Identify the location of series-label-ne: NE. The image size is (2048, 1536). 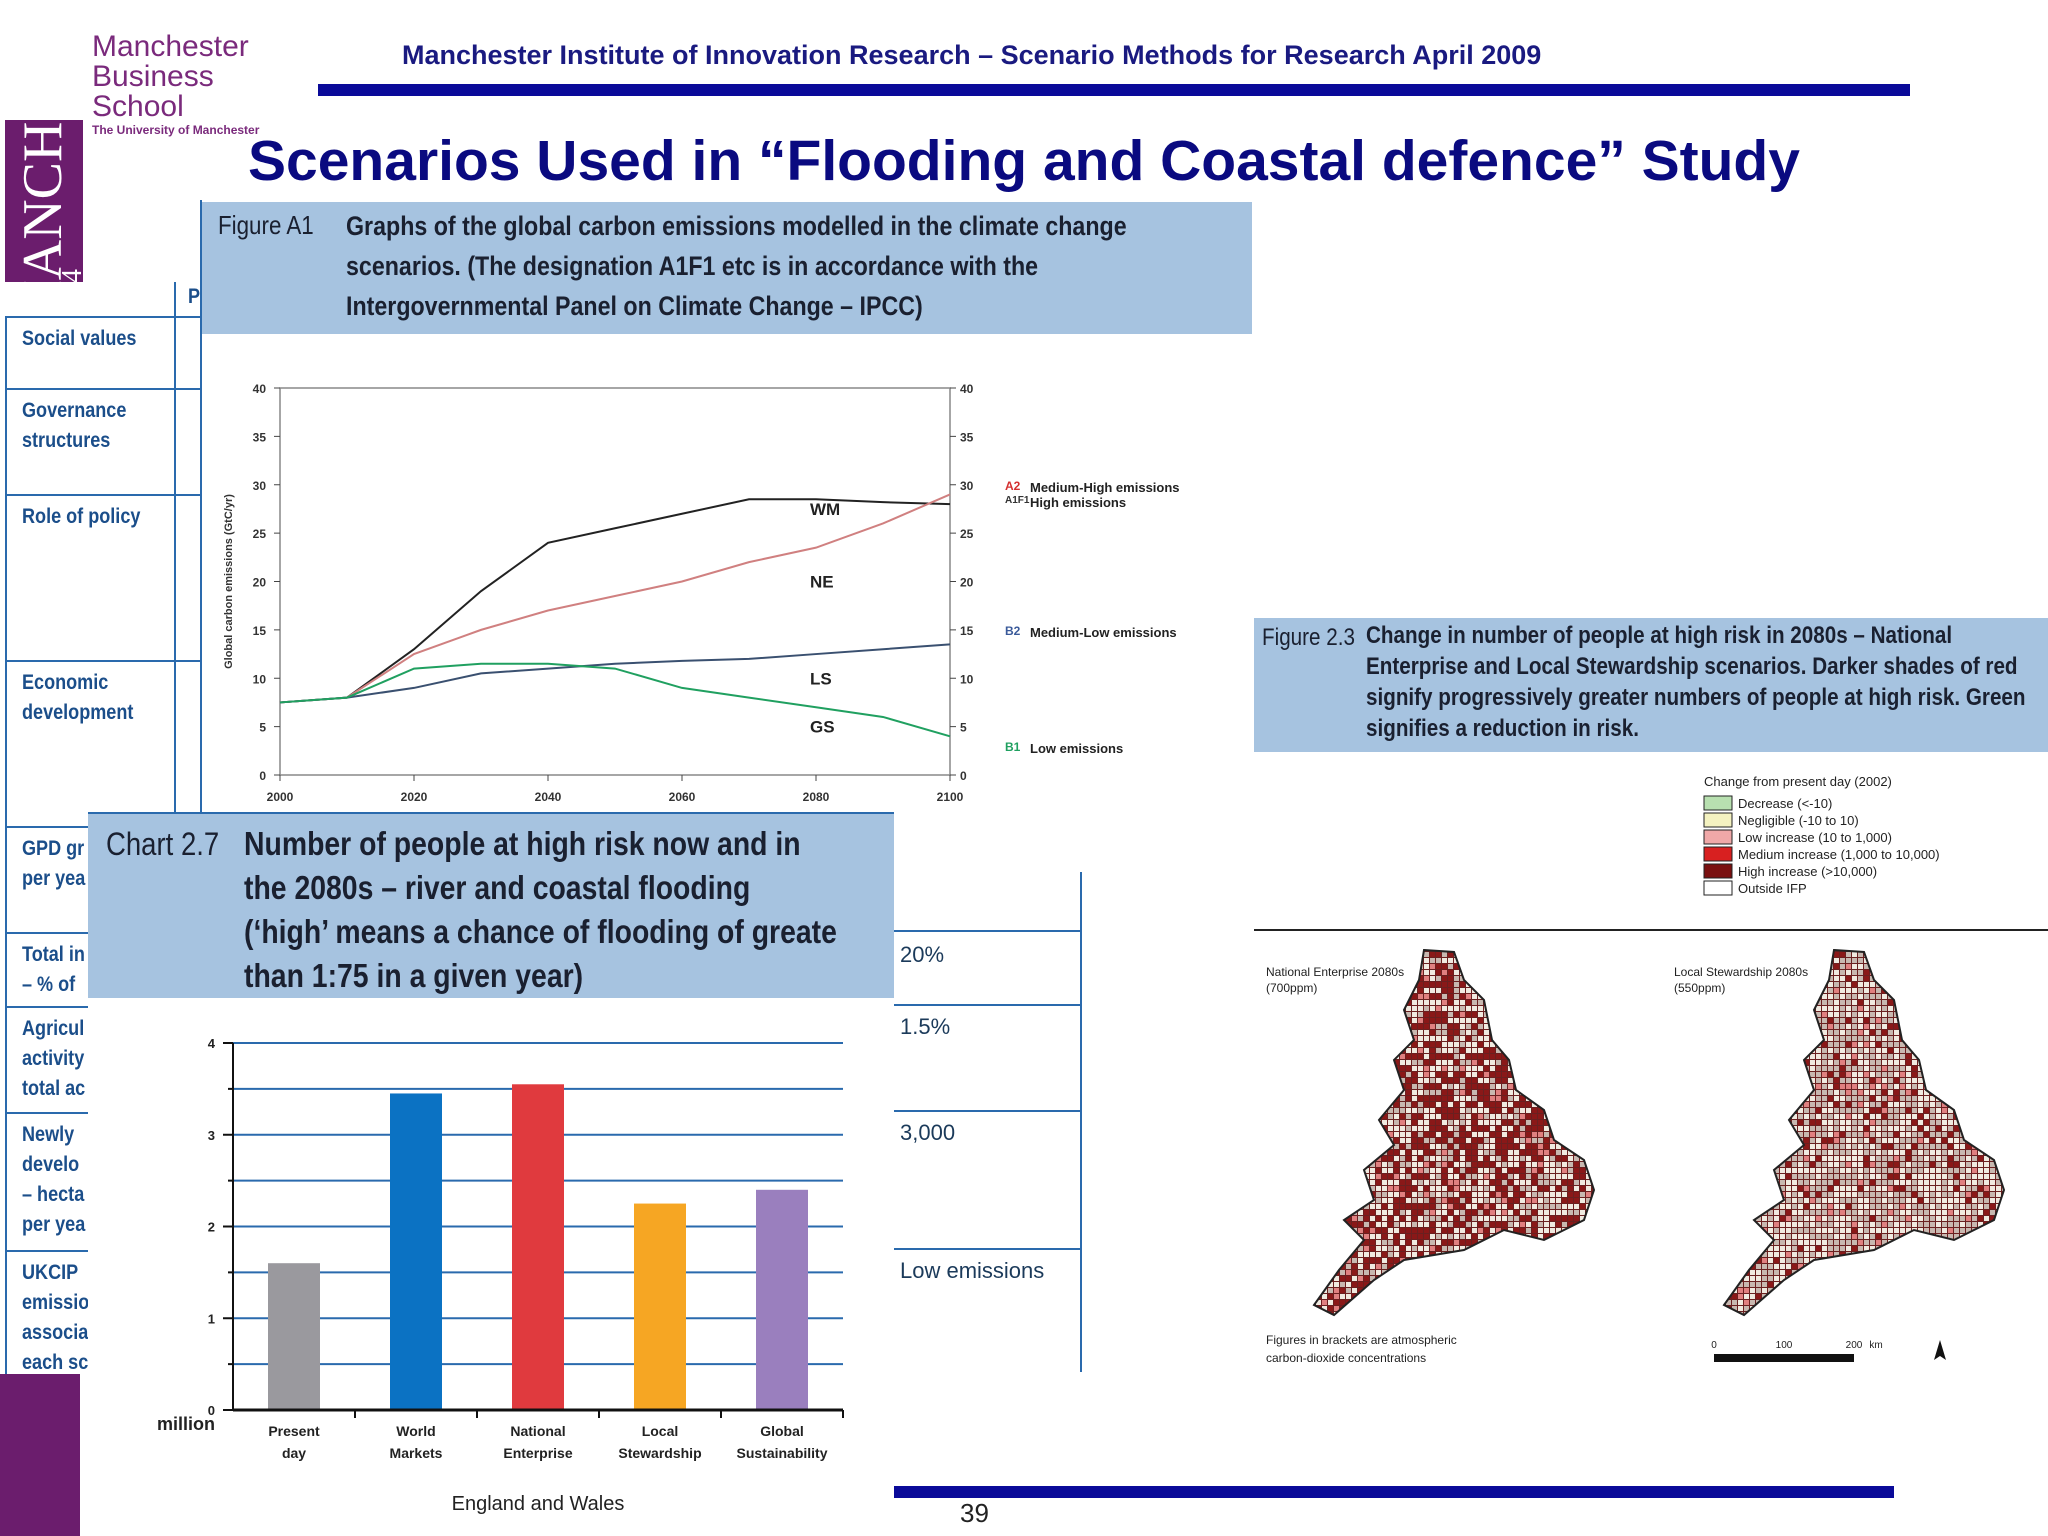
(822, 582).